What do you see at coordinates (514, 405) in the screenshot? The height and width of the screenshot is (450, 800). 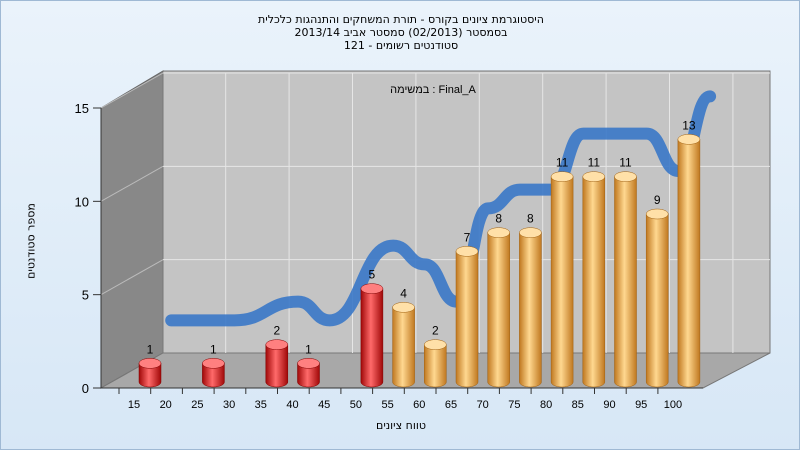 I see `x-tick-label: 75` at bounding box center [514, 405].